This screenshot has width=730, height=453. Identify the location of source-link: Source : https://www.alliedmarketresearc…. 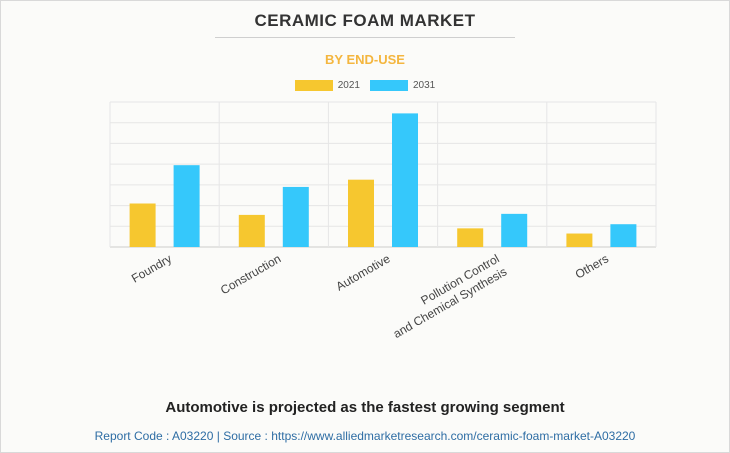
(429, 436).